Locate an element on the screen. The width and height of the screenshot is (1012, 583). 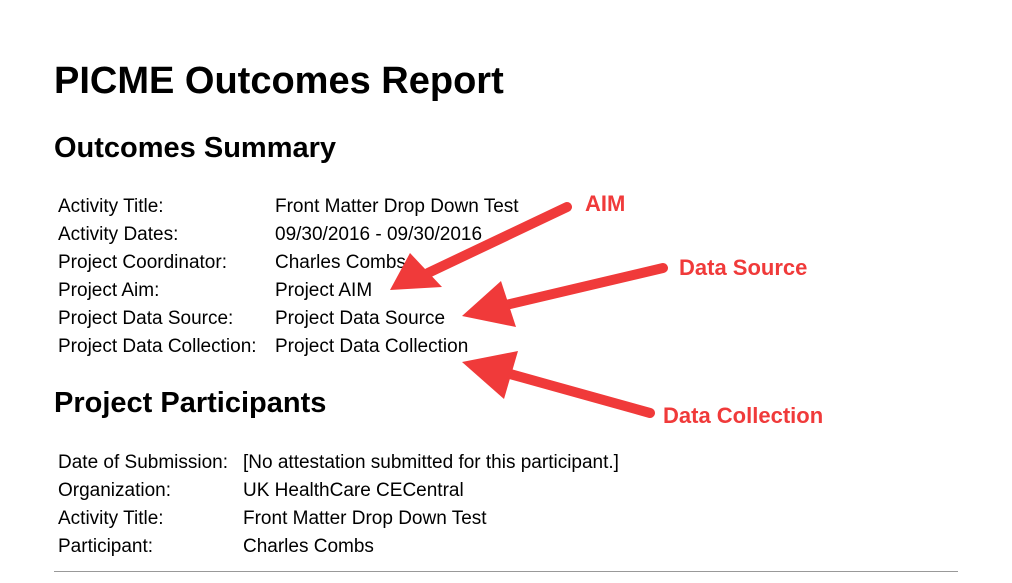
table-row: Participant: Charles Combs is located at coordinates (338, 547).